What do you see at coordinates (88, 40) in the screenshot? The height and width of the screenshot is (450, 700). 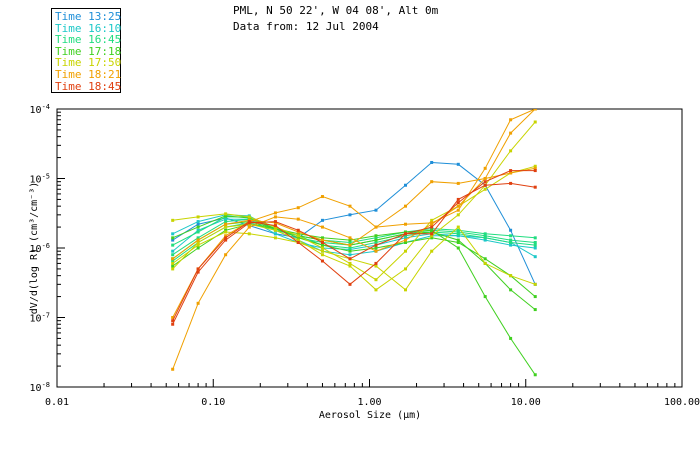 I see `legend-entry: Time 16:45` at bounding box center [88, 40].